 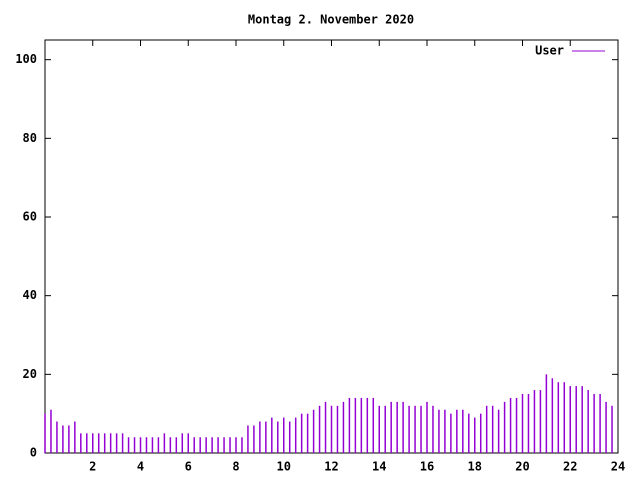 What do you see at coordinates (475, 467) in the screenshot?
I see `x-tick-label: 18` at bounding box center [475, 467].